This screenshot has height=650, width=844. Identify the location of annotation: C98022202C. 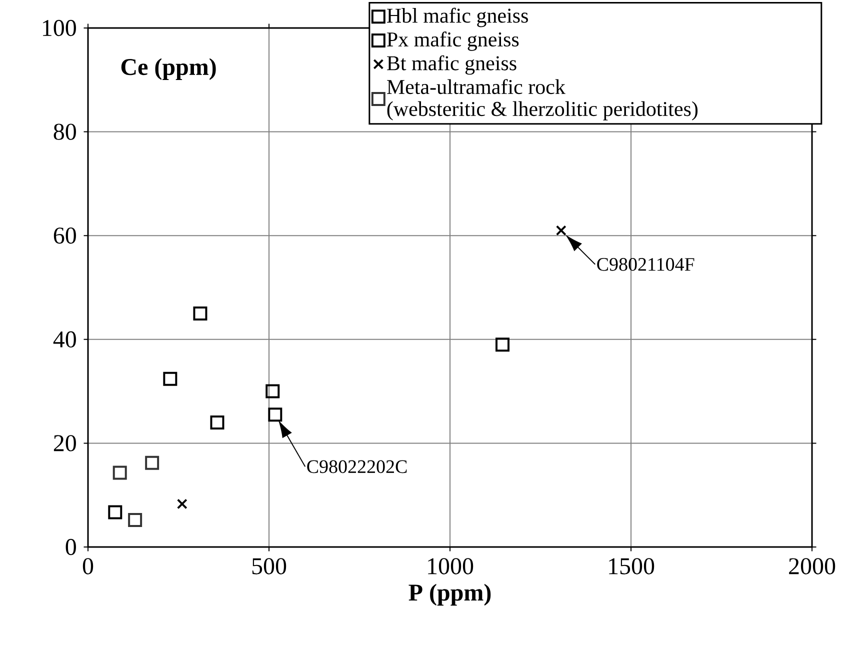
(357, 467).